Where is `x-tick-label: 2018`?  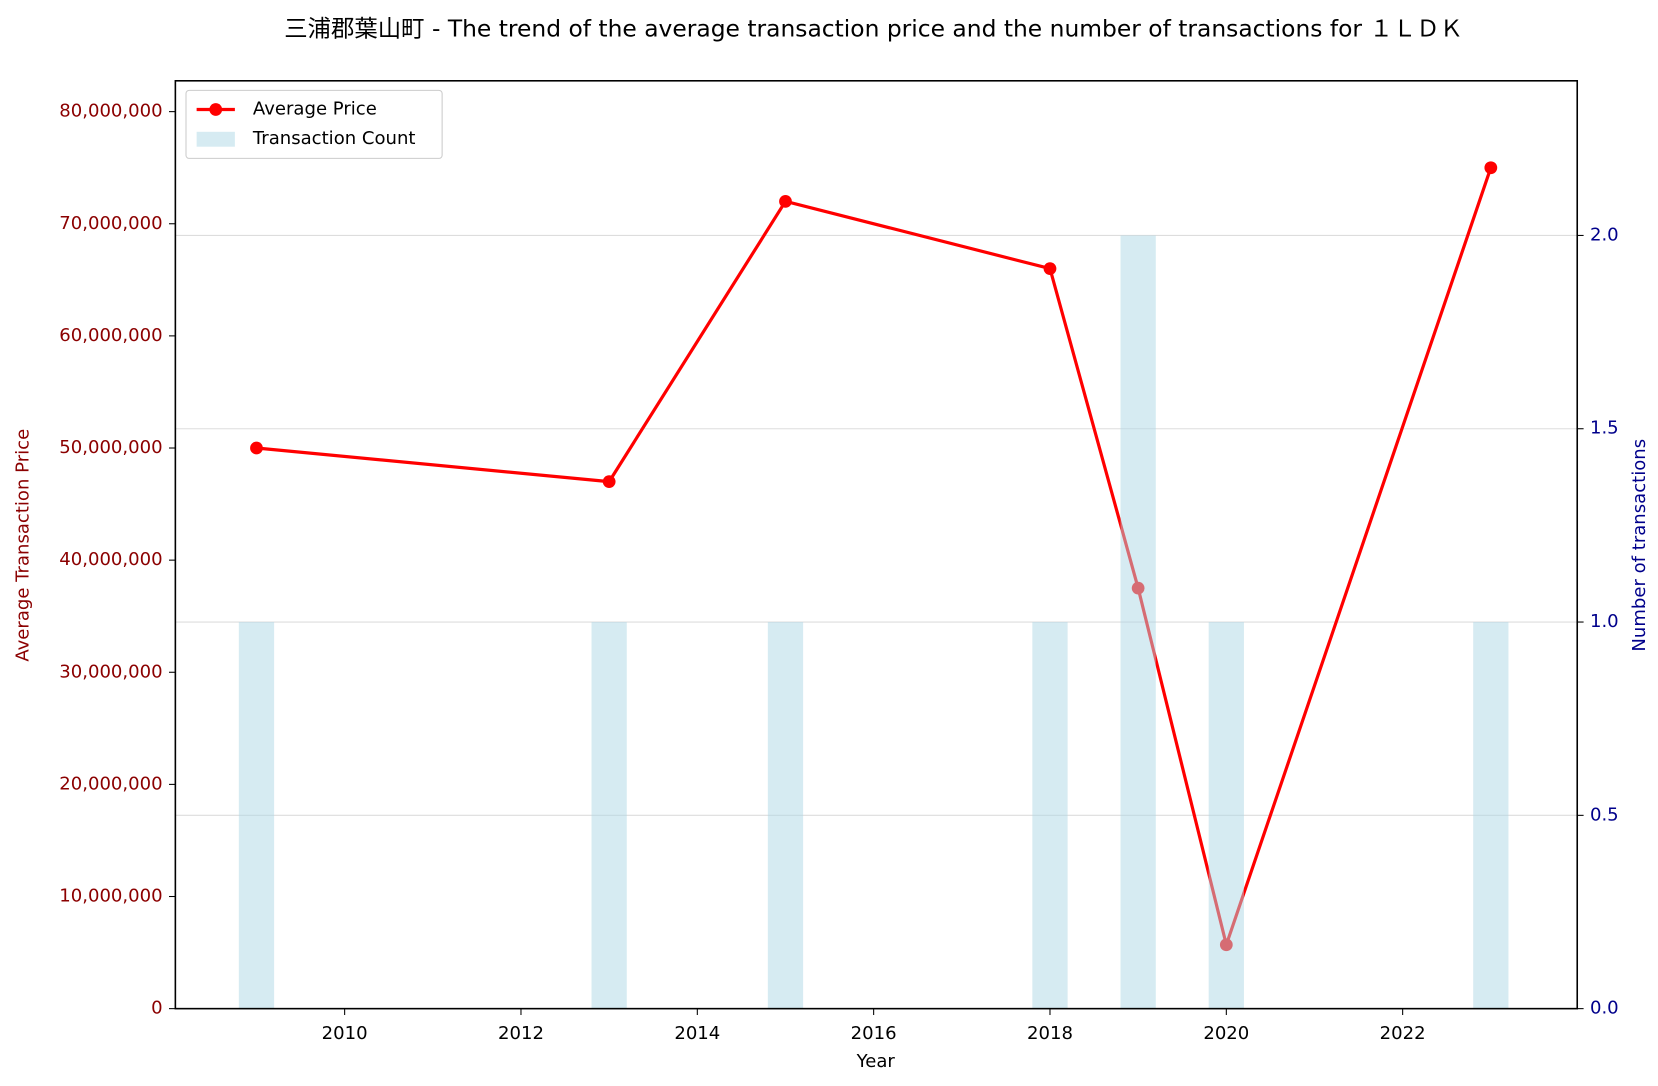
x-tick-label: 2018 is located at coordinates (1050, 1033).